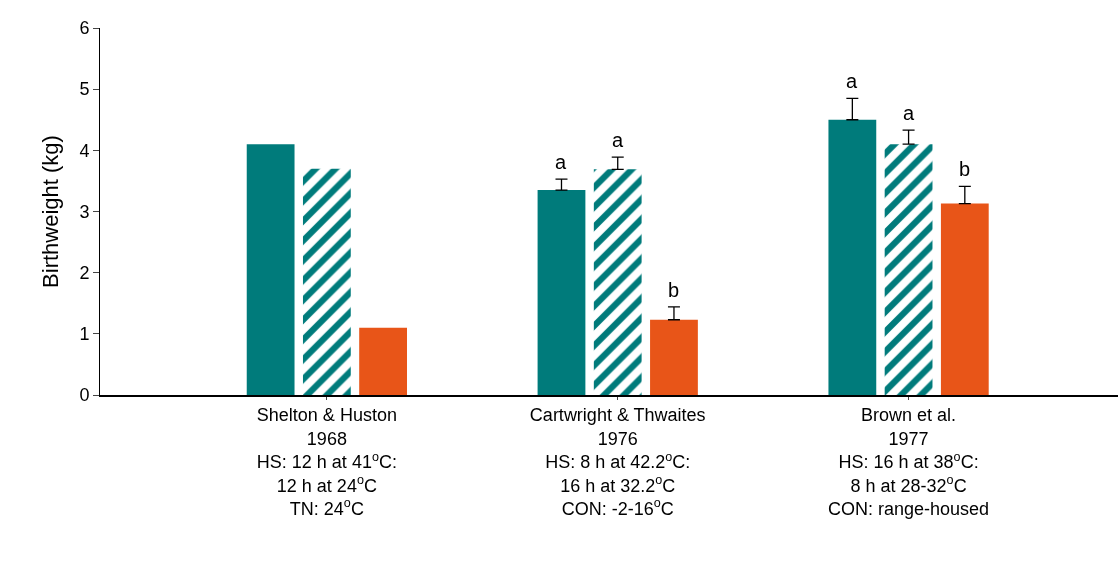  I want to click on category-label: Brown et al. 1977 HS: 16 h at 38$^{o}$C: 8 h at 28-32$^{o}$C CON: range-housed, so click(909, 462).